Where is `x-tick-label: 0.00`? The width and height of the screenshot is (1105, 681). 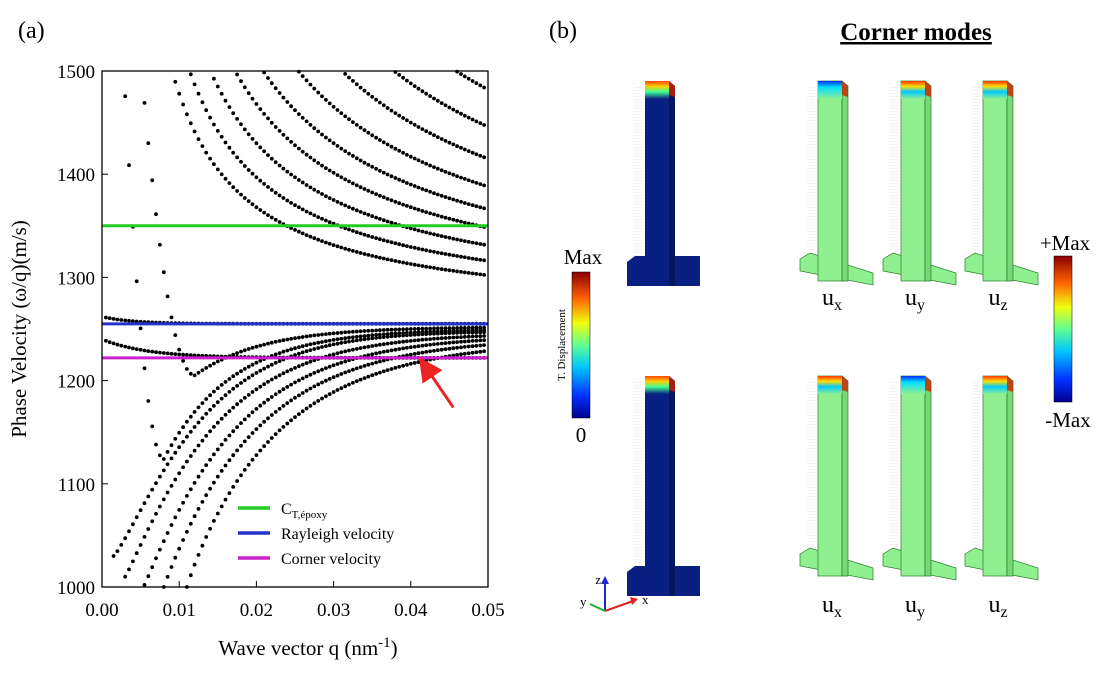 x-tick-label: 0.00 is located at coordinates (101, 610).